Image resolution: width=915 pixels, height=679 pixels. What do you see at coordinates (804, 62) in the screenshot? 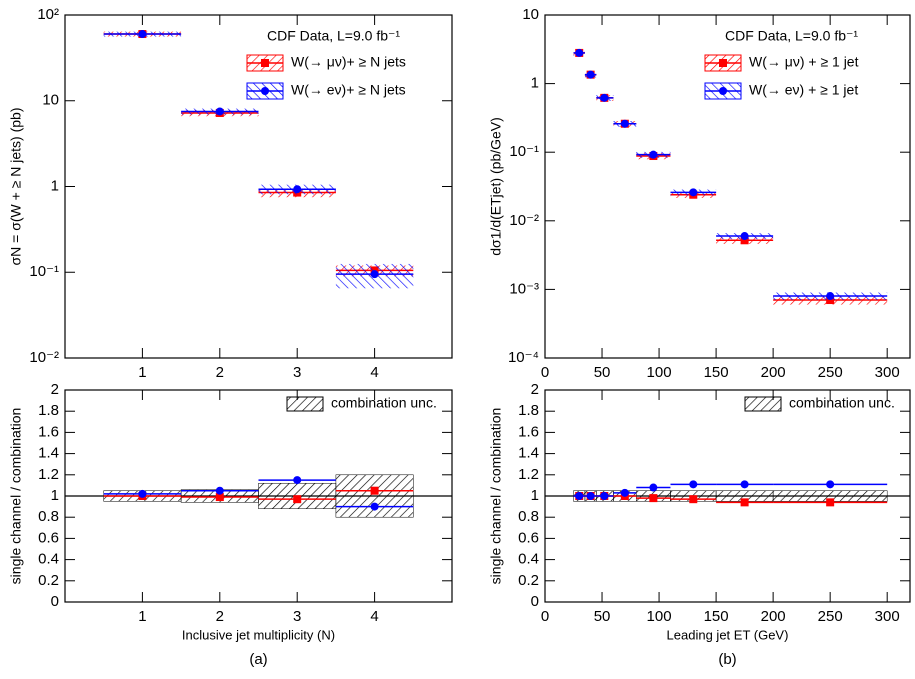
I see `legend-label: W(→ μν) + ≥ 1 jet` at bounding box center [804, 62].